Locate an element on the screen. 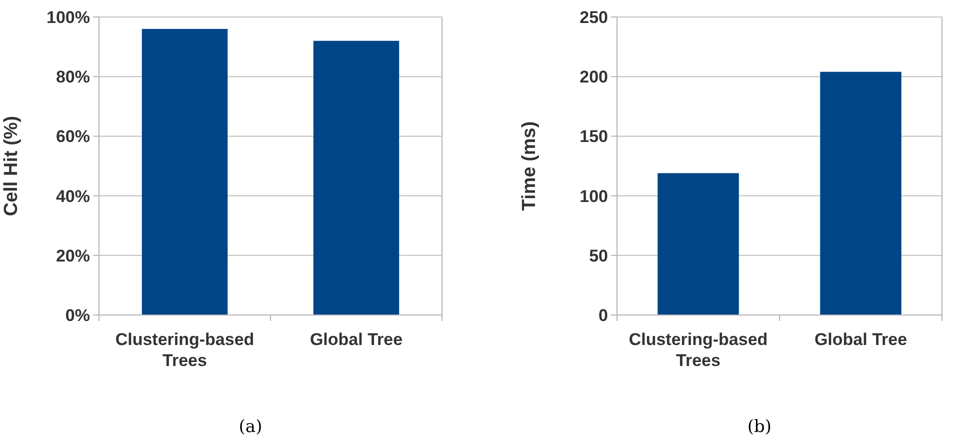 The width and height of the screenshot is (965, 441). y-tick-label: 0% is located at coordinates (77, 315).